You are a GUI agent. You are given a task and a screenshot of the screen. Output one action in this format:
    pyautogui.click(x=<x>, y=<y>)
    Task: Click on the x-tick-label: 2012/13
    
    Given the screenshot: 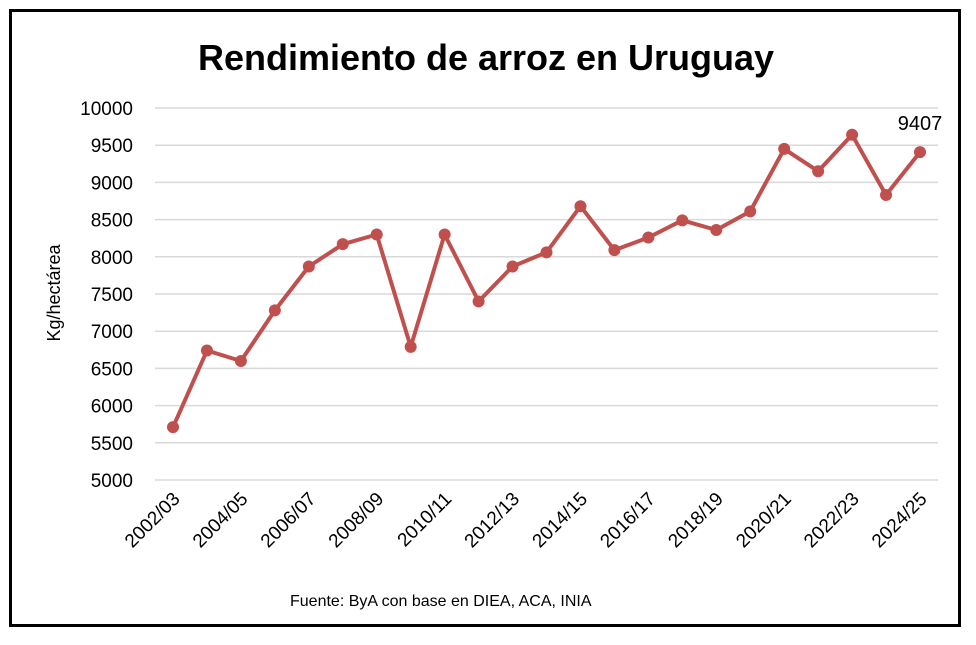 What is the action you would take?
    pyautogui.click(x=492, y=520)
    